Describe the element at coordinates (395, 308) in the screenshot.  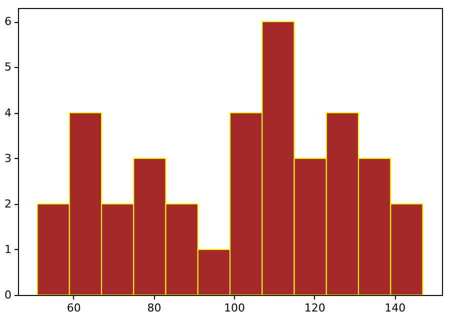
I see `x-tick-label: 140` at that location.